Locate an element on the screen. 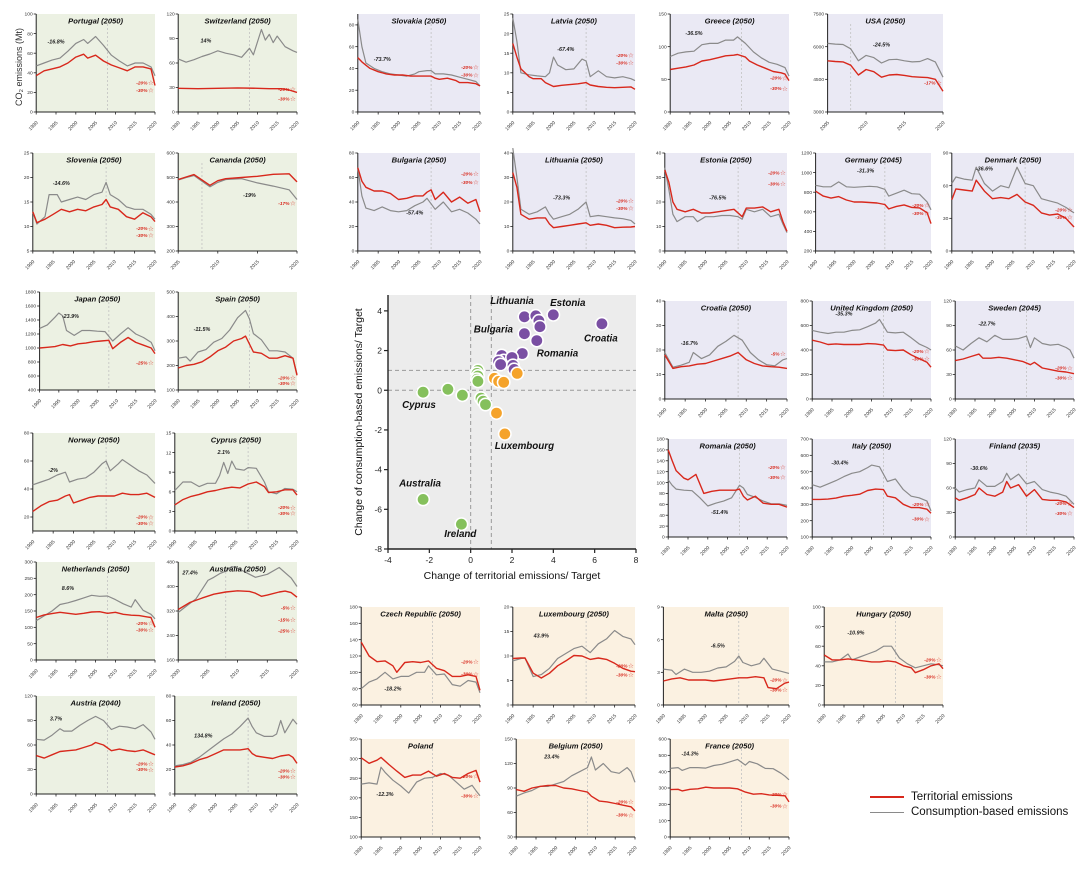  change-annotation: -36.6% is located at coordinates (984, 169).